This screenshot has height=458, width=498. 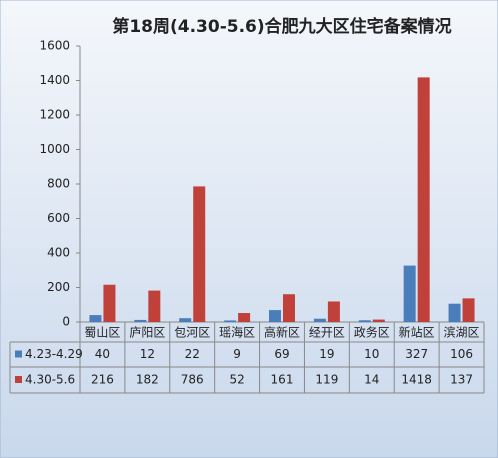 I want to click on y-tick-label: 0, so click(x=66, y=322).